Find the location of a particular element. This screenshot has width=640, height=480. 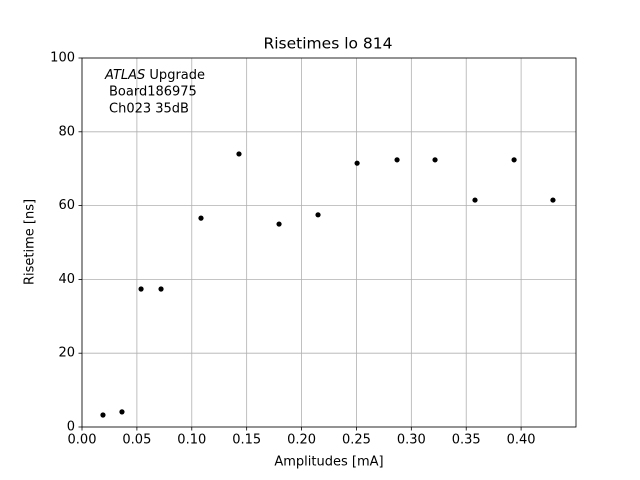

x-tick-label: 0.00 is located at coordinates (82, 440).